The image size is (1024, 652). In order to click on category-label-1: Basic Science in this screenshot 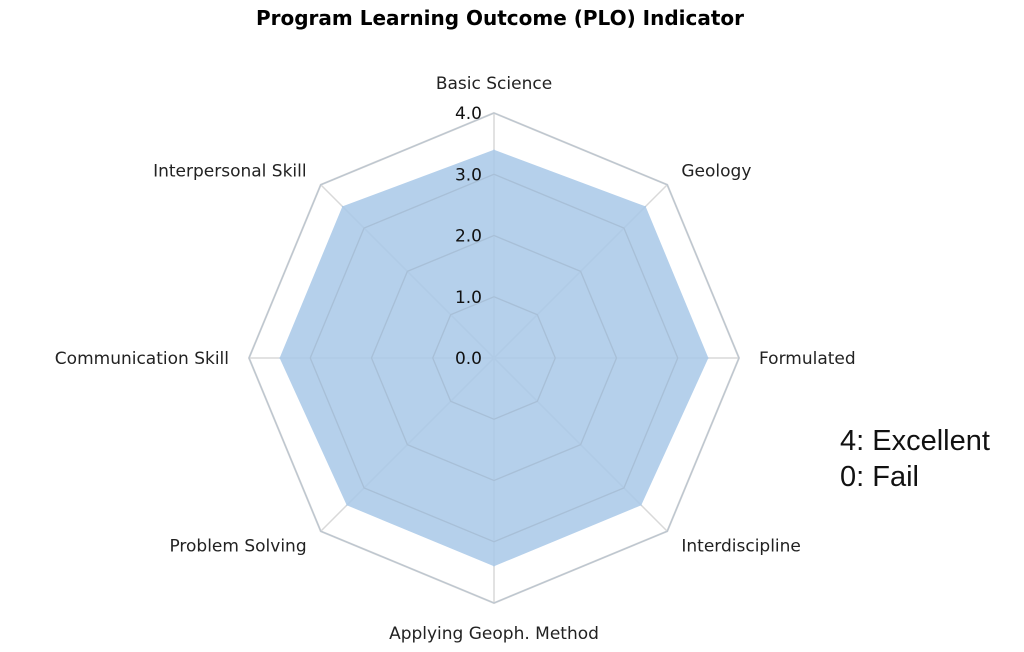, I will do `click(494, 84)`.